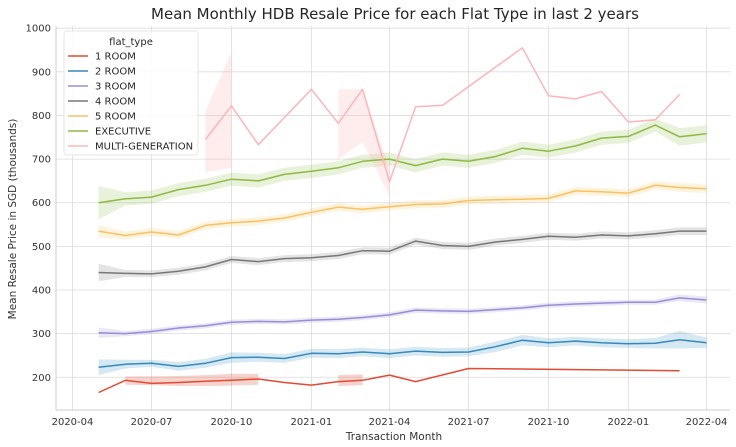 The height and width of the screenshot is (447, 736). Describe the element at coordinates (41, 160) in the screenshot. I see `y-tick-label: 700` at that location.